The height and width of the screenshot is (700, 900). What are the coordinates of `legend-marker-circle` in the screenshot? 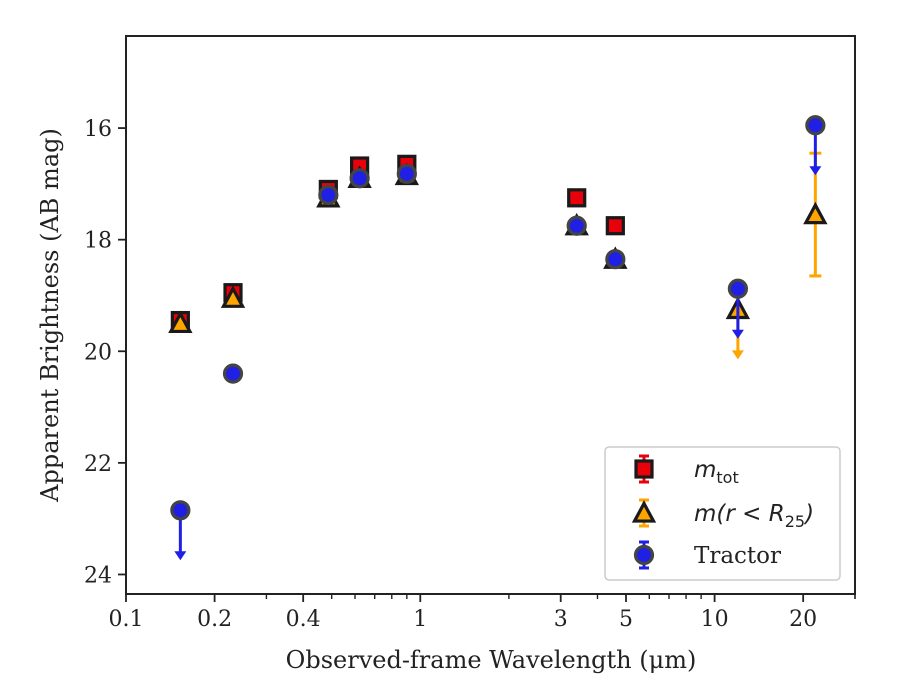 It's located at (644, 555).